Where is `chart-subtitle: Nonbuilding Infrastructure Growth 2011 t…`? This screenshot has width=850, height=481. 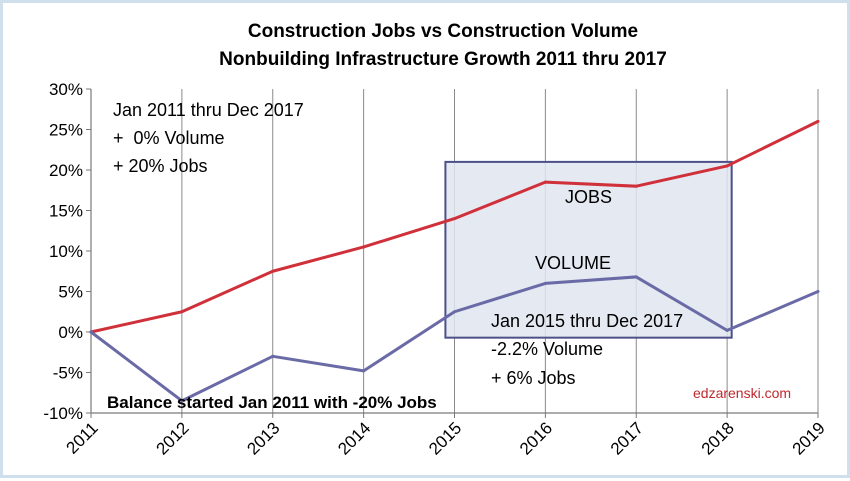 chart-subtitle: Nonbuilding Infrastructure Growth 2011 t… is located at coordinates (443, 59).